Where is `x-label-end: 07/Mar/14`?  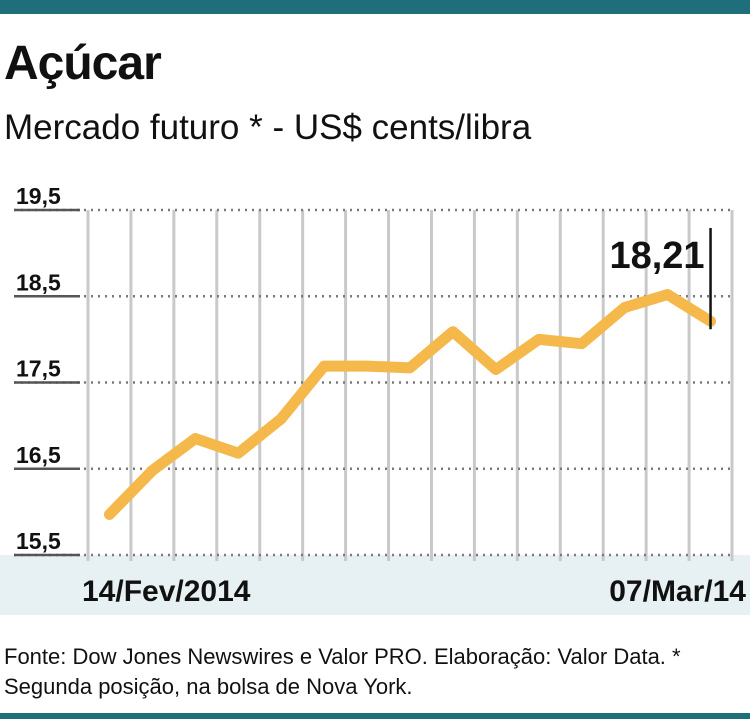 x-label-end: 07/Mar/14 is located at coordinates (677, 591).